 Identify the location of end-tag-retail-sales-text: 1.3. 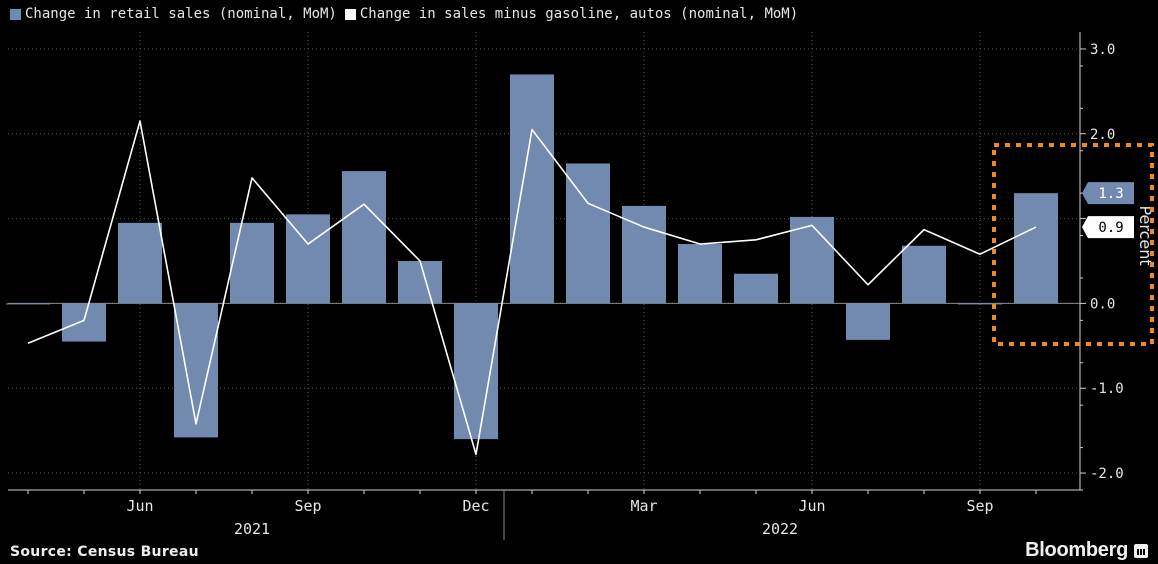
(1110, 194).